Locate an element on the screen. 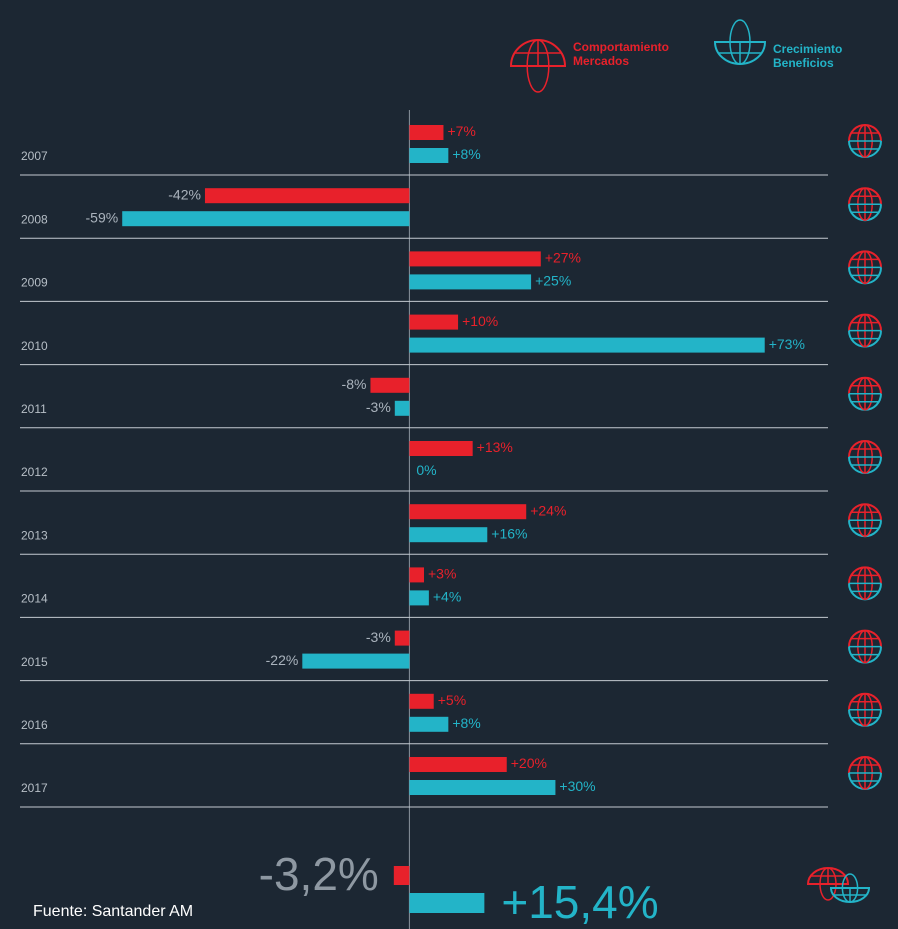 The image size is (898, 929). value-label: +4% is located at coordinates (447, 597).